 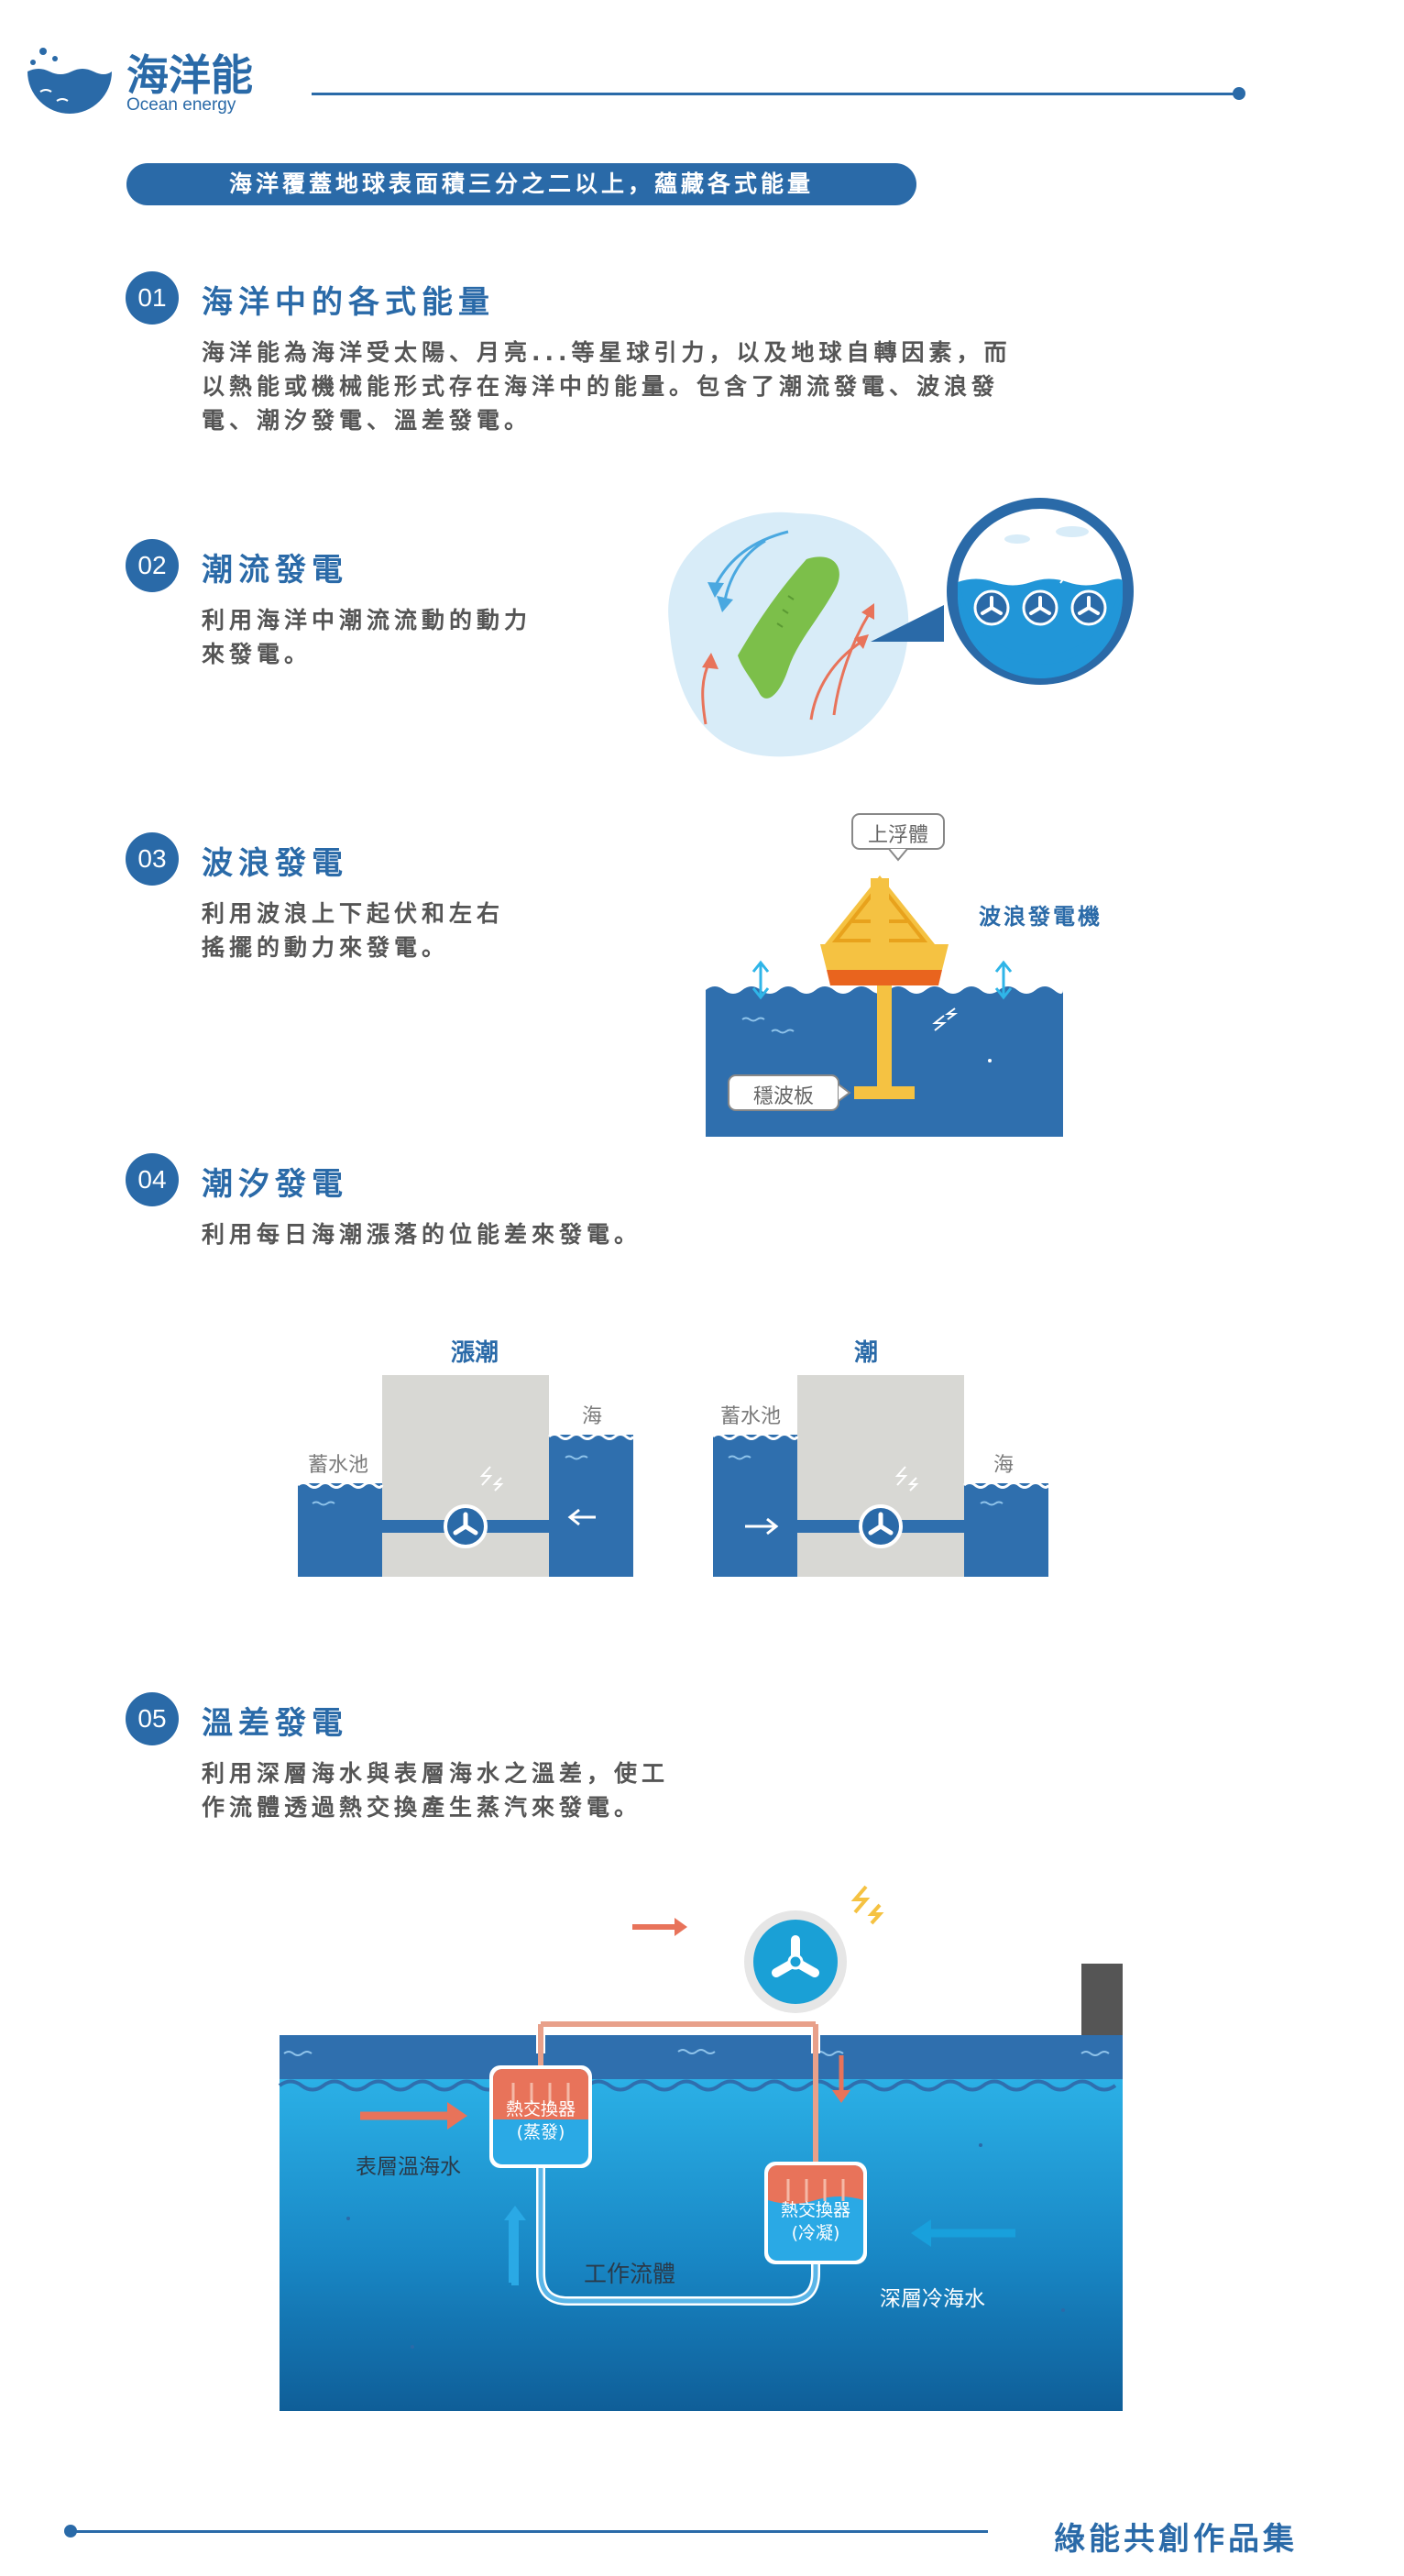 I want to click on section-body: 利用深層海水與表層海水之溫差，使工 作流體透過熱交換產生蒸汽來發電。, so click(x=436, y=1791).